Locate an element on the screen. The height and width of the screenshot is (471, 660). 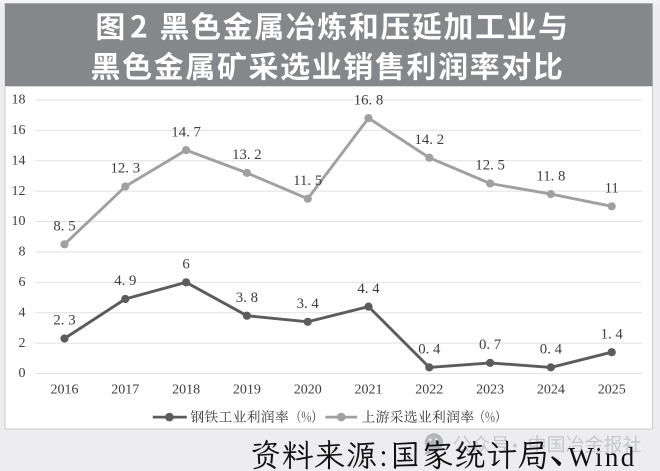
svg-text: 4 is located at coordinates (22, 312).